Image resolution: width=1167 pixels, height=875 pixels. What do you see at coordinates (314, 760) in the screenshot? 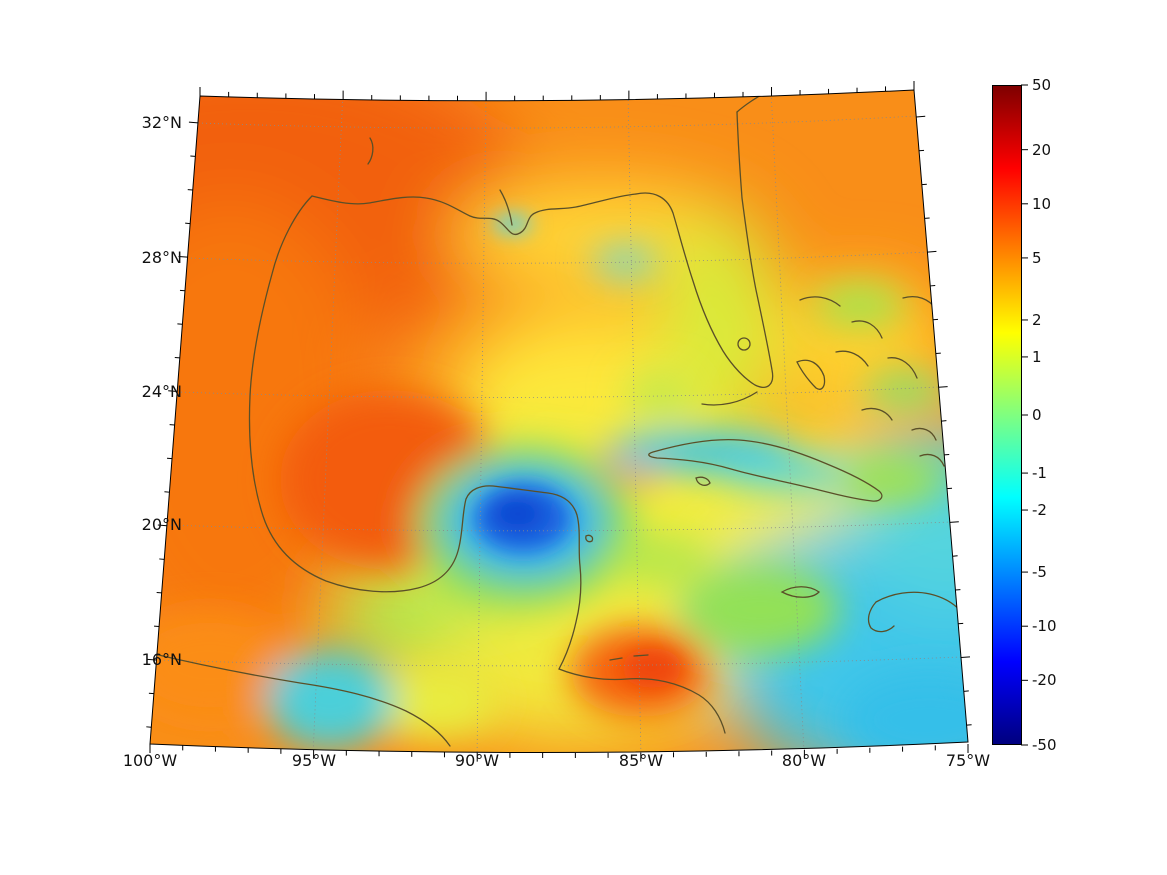
I see `lon-tick-label-95w: 95°W` at bounding box center [314, 760].